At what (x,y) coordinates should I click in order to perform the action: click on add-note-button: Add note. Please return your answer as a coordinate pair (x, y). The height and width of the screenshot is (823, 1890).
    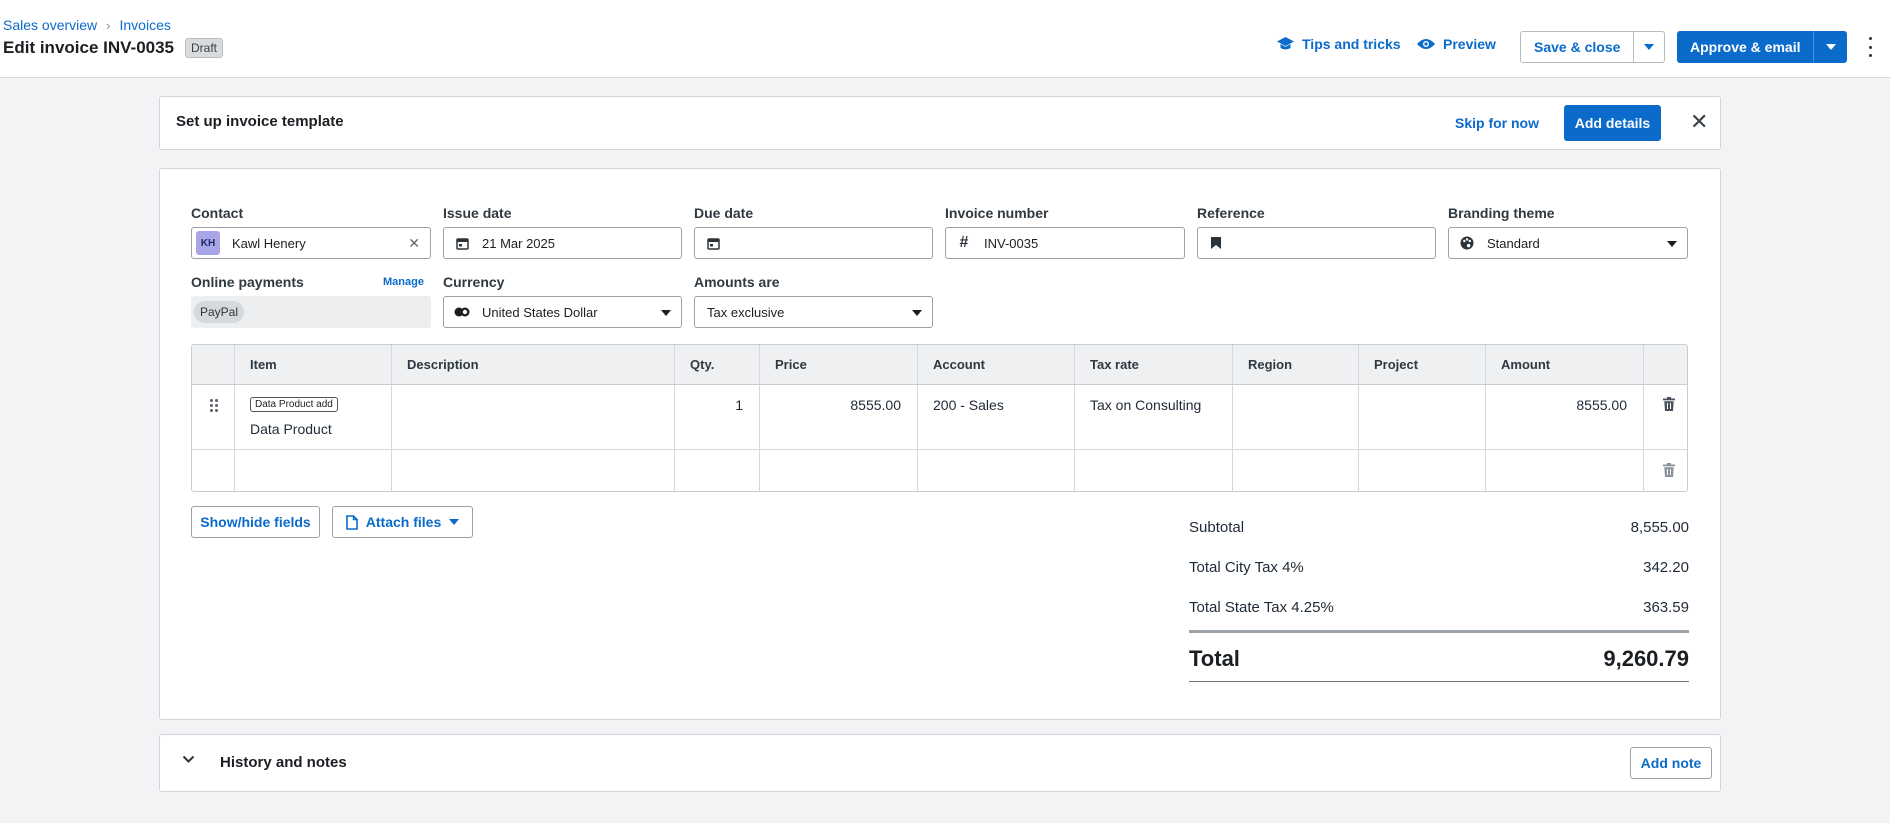
    Looking at the image, I should click on (1671, 763).